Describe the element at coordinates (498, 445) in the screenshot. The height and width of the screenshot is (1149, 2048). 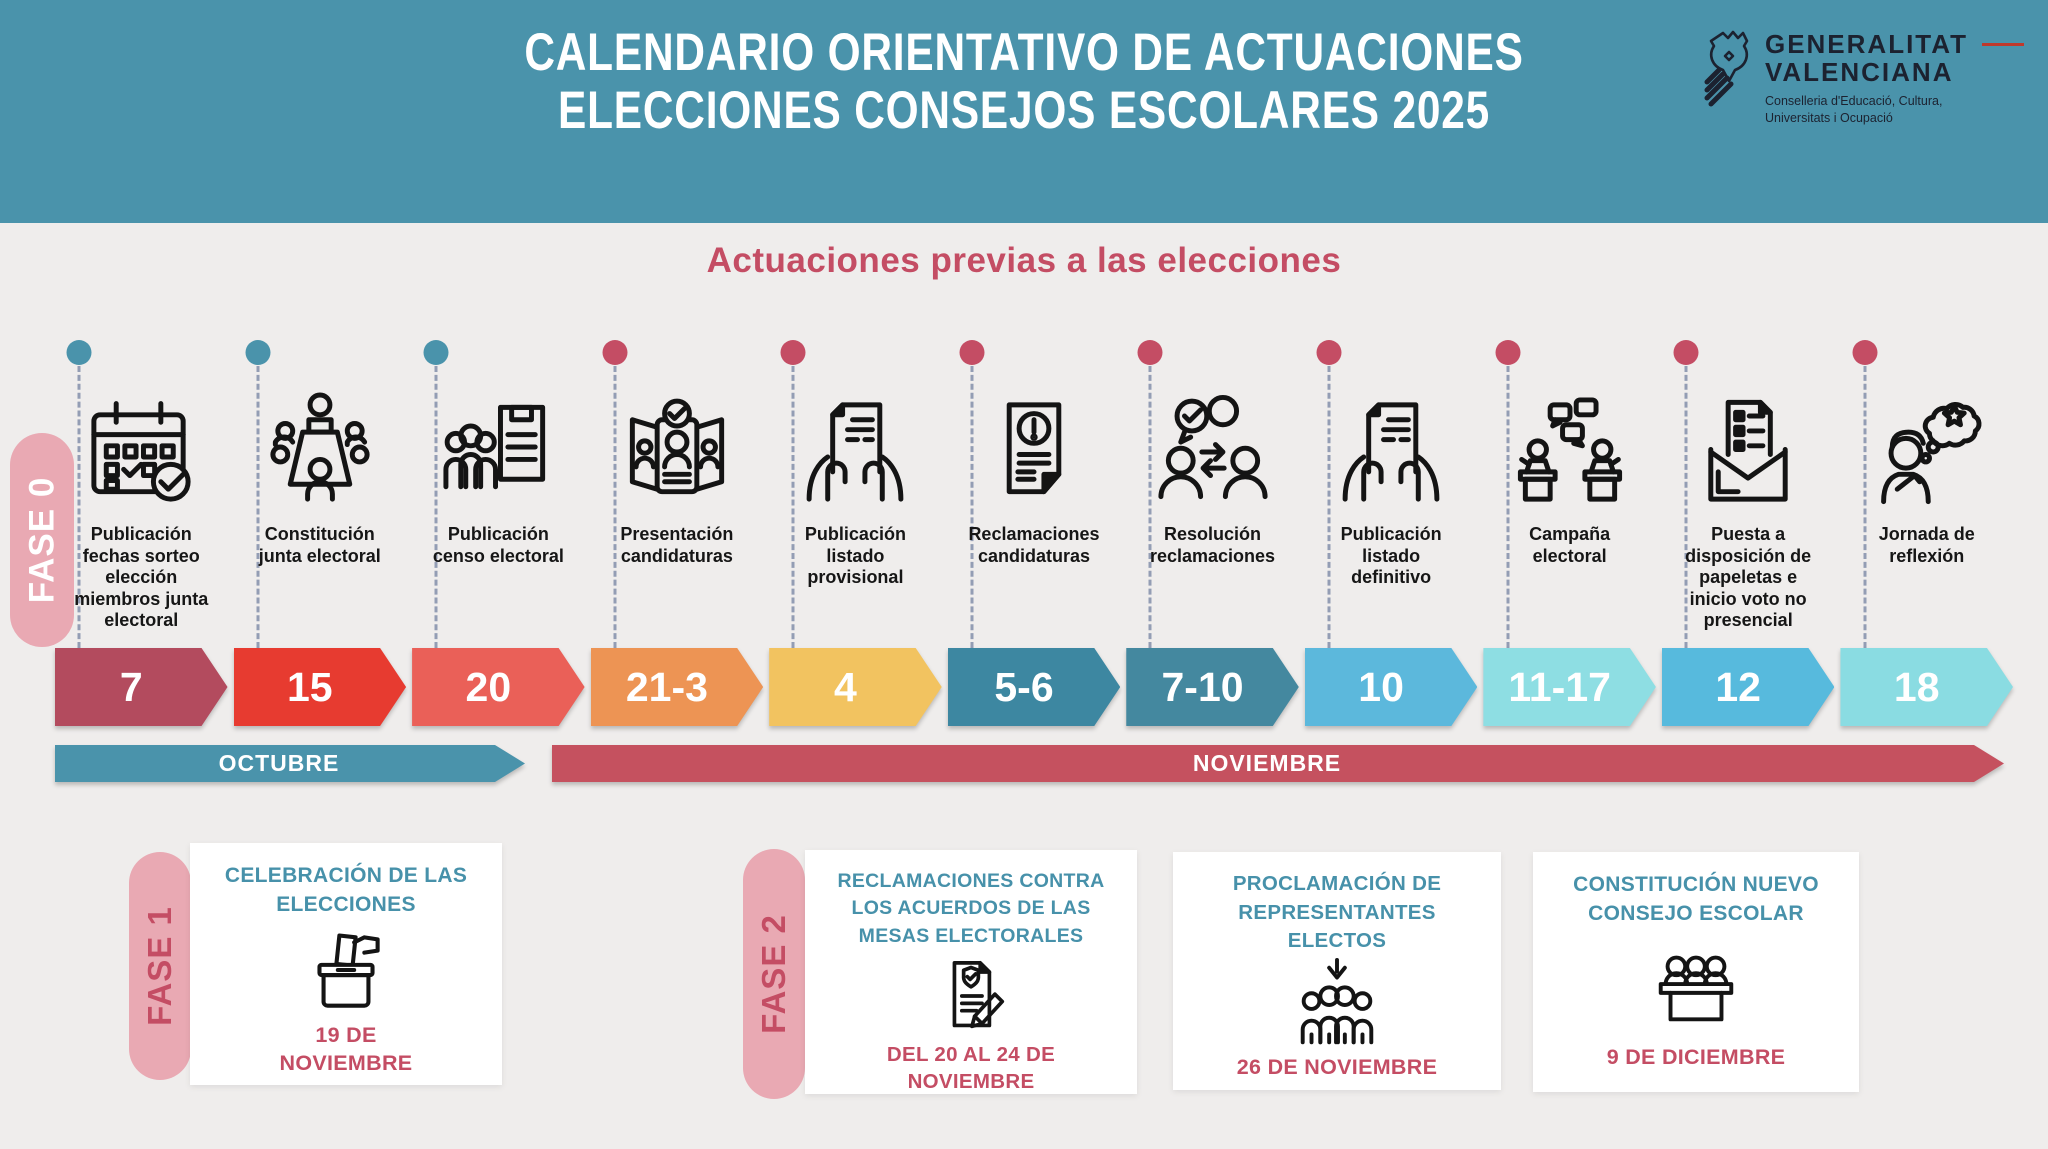
I see `census-group-icon` at that location.